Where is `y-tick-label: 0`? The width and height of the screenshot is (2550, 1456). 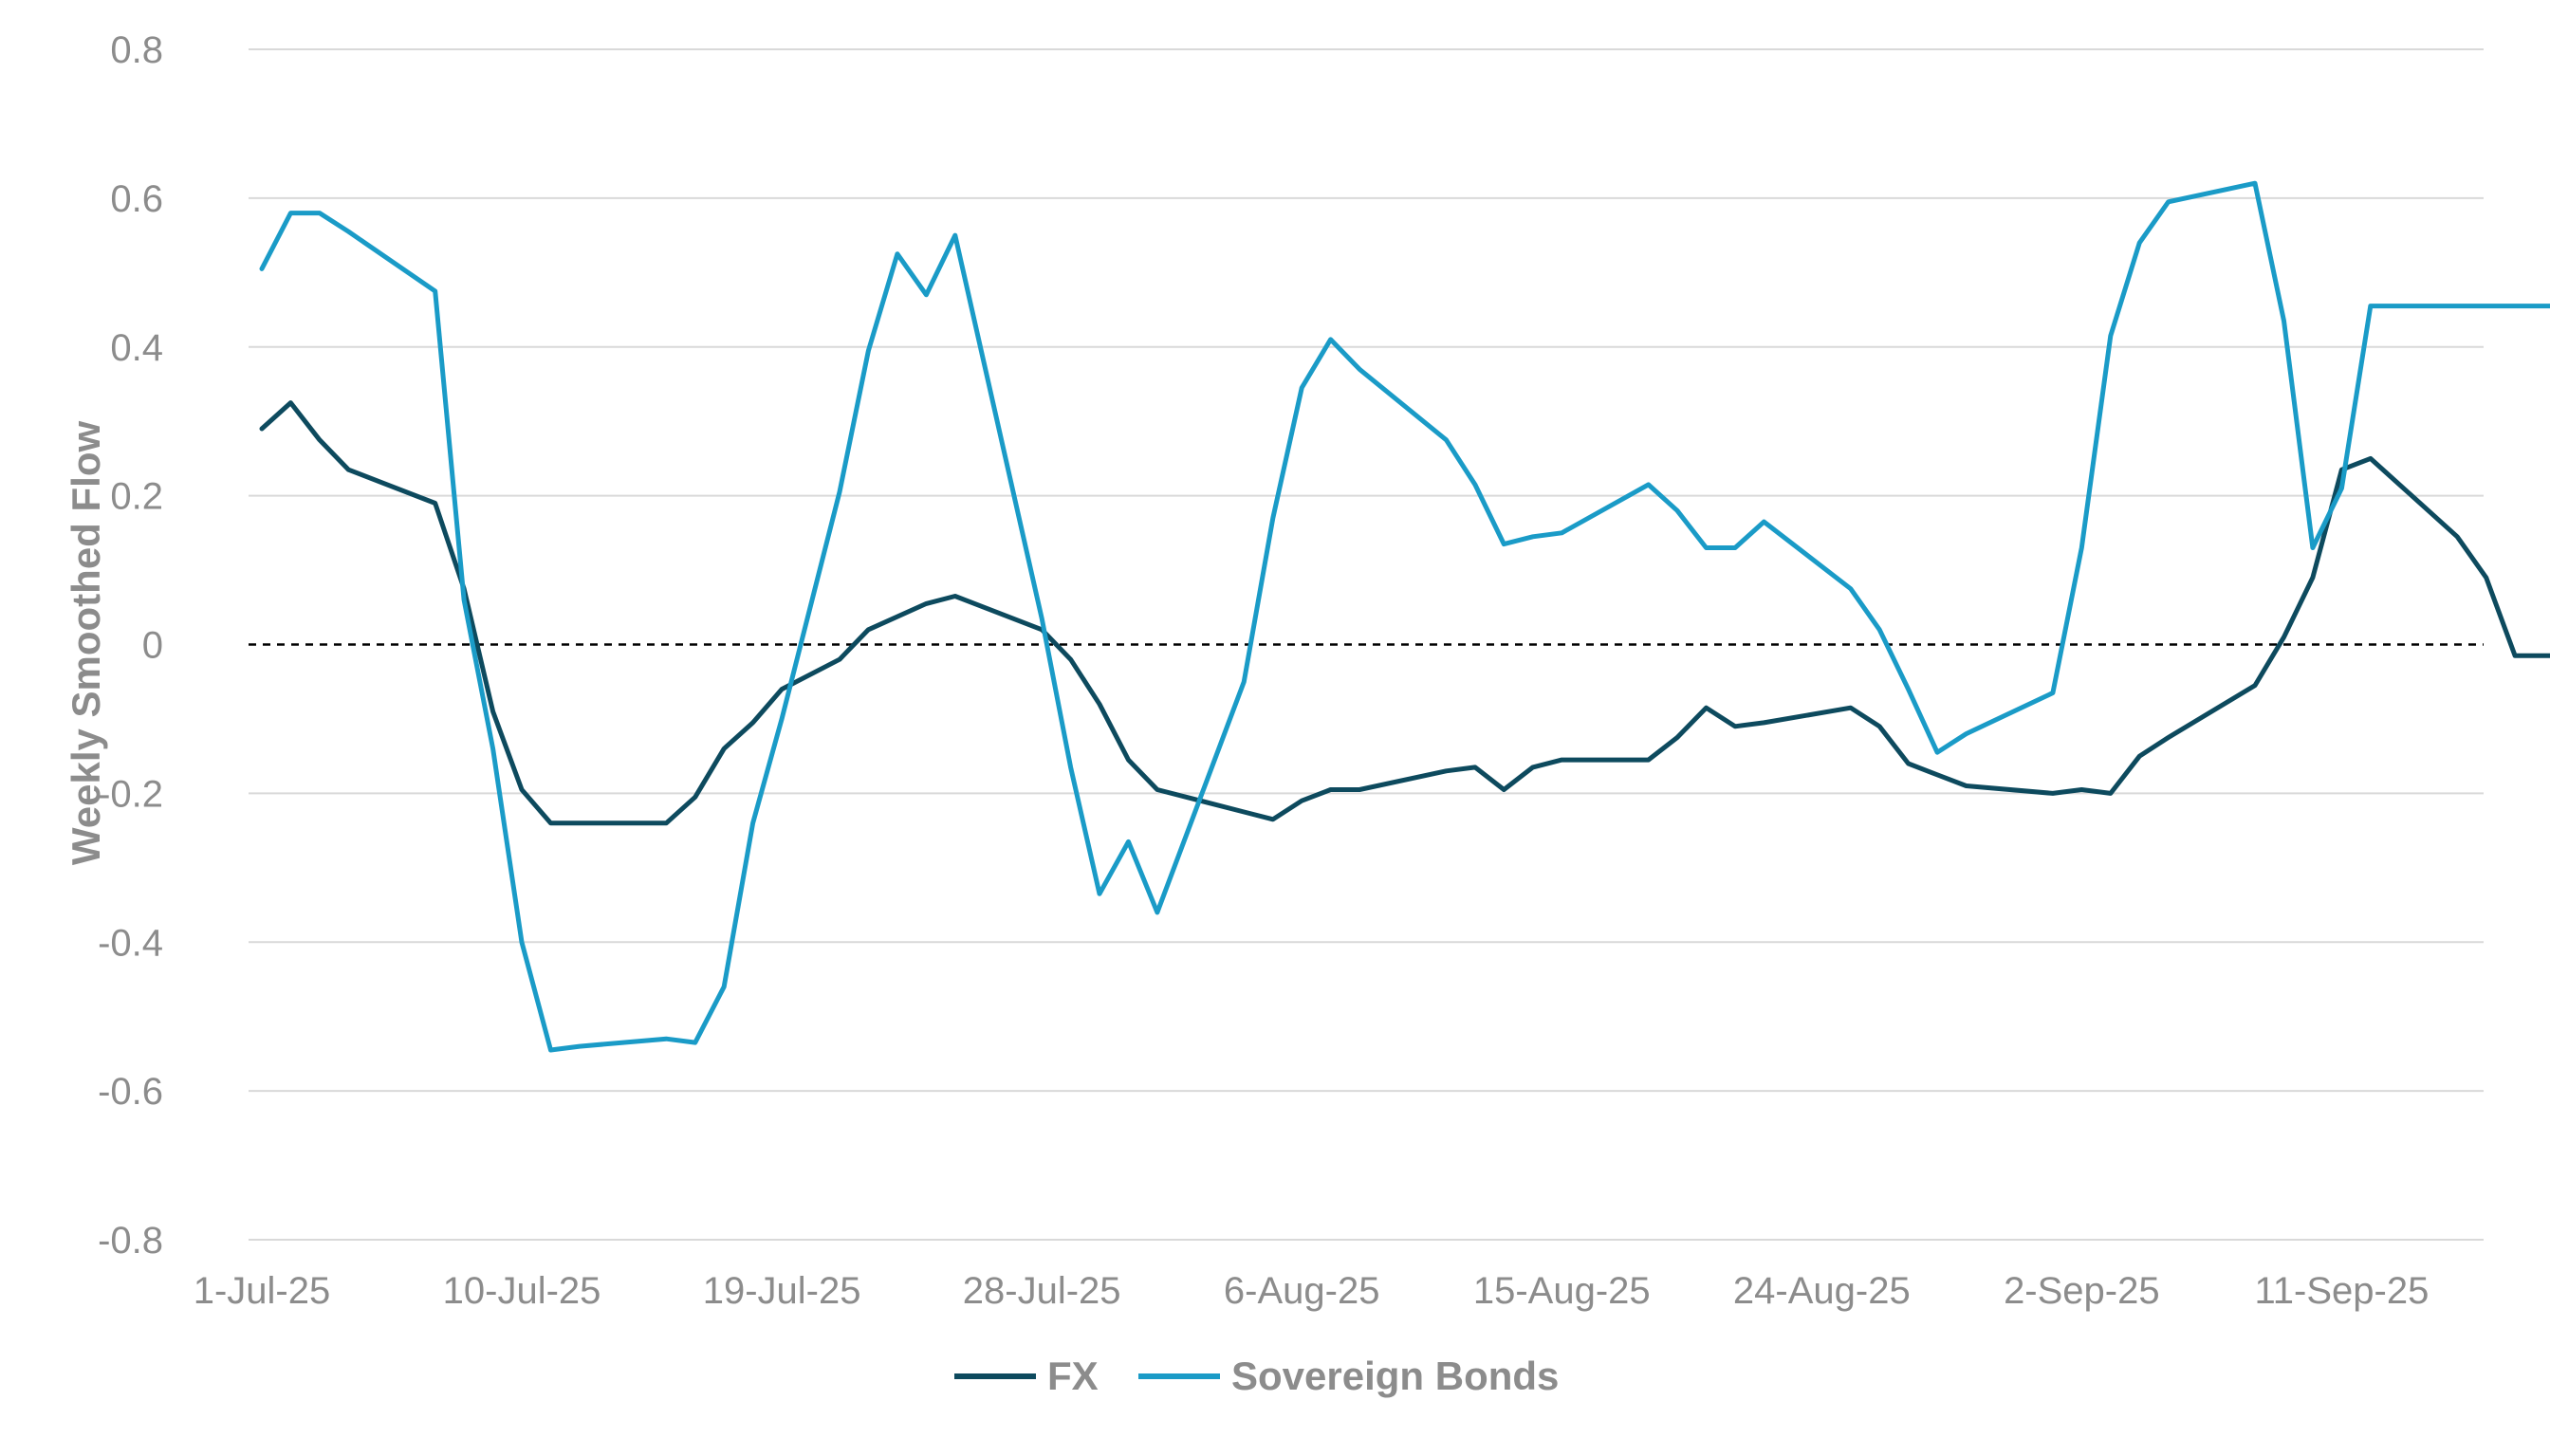
y-tick-label: 0 is located at coordinates (152, 646).